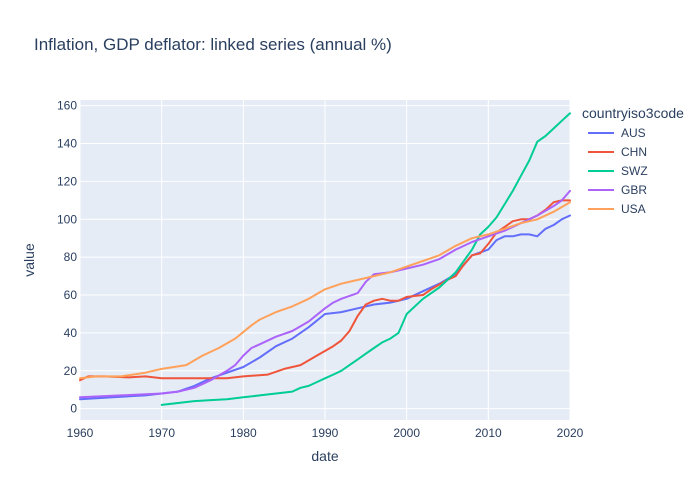 The height and width of the screenshot is (500, 700). I want to click on legend-label-swz: SWZ, so click(634, 171).